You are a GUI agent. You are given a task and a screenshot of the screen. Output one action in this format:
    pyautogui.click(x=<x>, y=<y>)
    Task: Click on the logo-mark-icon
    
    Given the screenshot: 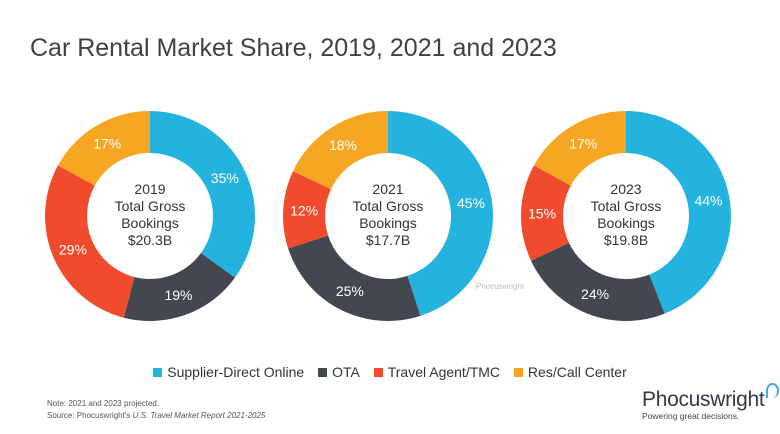 What is the action you would take?
    pyautogui.click(x=773, y=390)
    